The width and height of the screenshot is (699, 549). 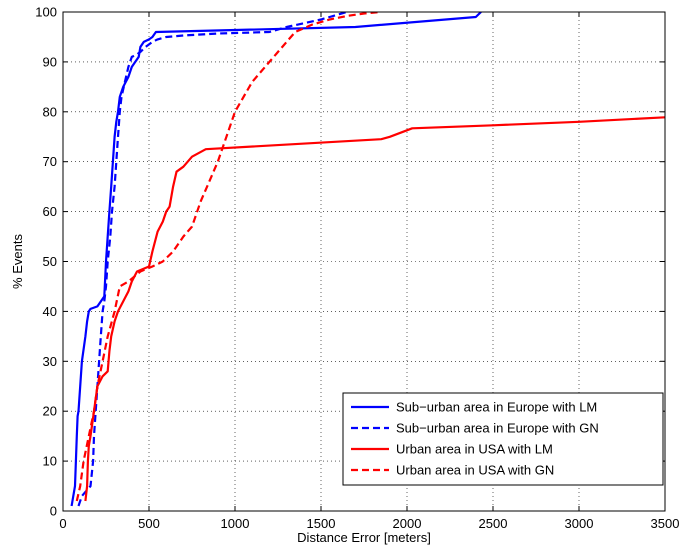 What do you see at coordinates (50, 61) in the screenshot?
I see `y-tick-label: 90` at bounding box center [50, 61].